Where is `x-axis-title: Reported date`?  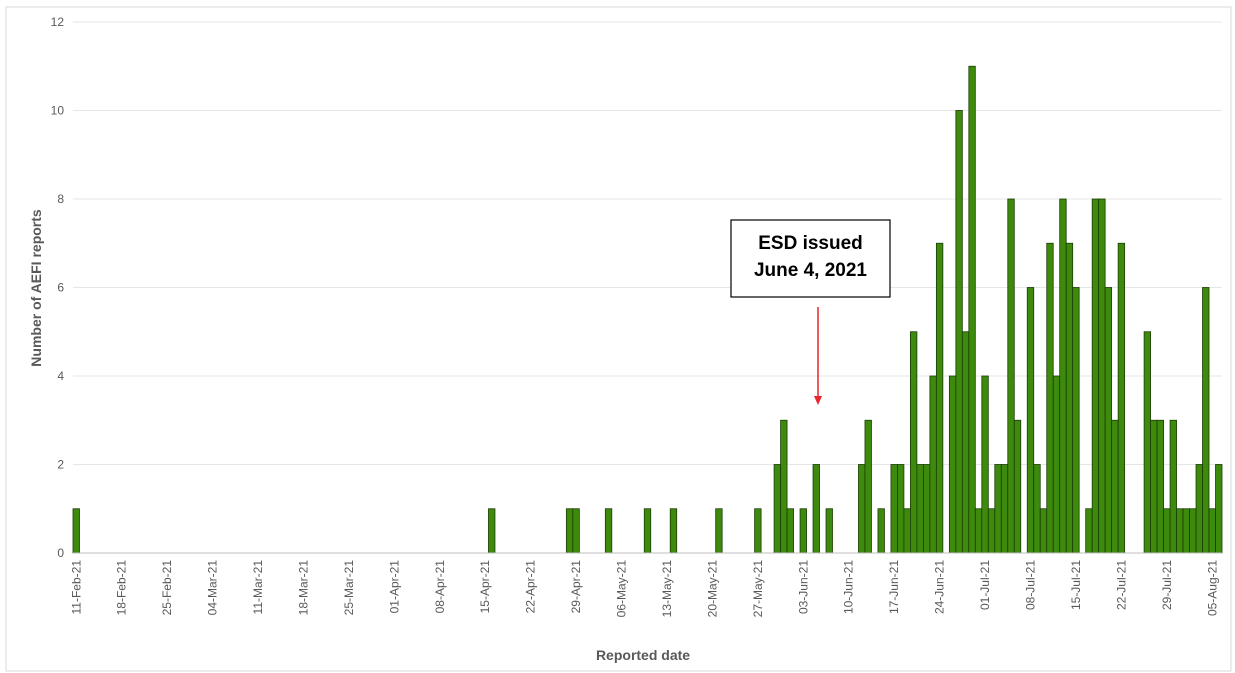 x-axis-title: Reported date is located at coordinates (643, 655).